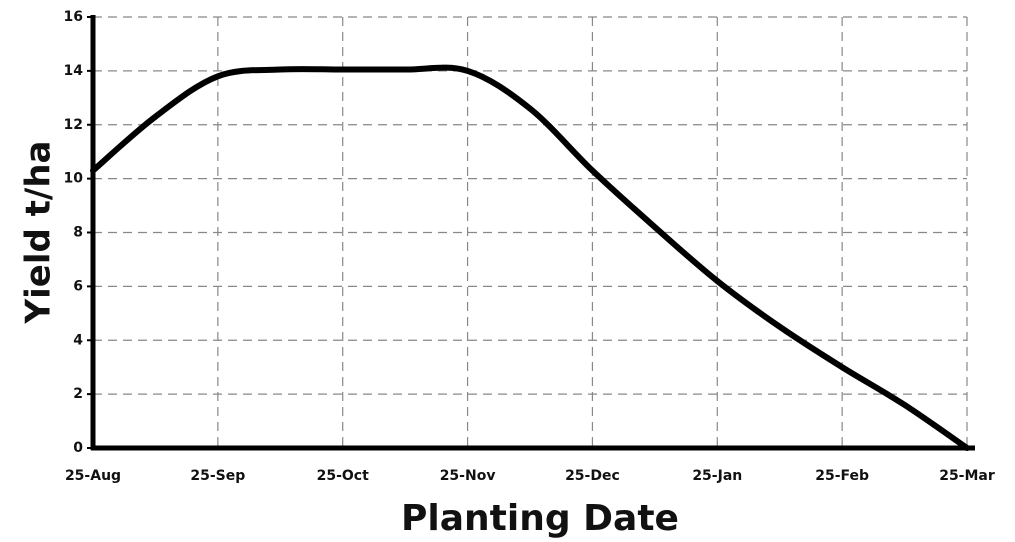  I want to click on x-tick-label: 25-Mar, so click(967, 476).